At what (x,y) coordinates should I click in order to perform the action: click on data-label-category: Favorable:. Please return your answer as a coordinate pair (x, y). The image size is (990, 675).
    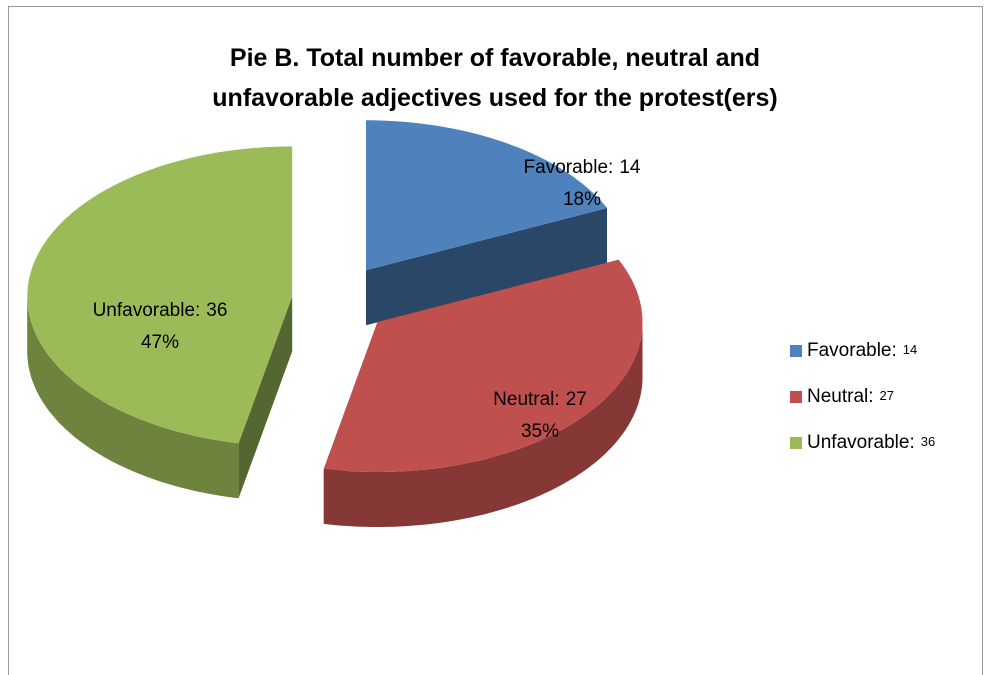
    Looking at the image, I should click on (569, 167).